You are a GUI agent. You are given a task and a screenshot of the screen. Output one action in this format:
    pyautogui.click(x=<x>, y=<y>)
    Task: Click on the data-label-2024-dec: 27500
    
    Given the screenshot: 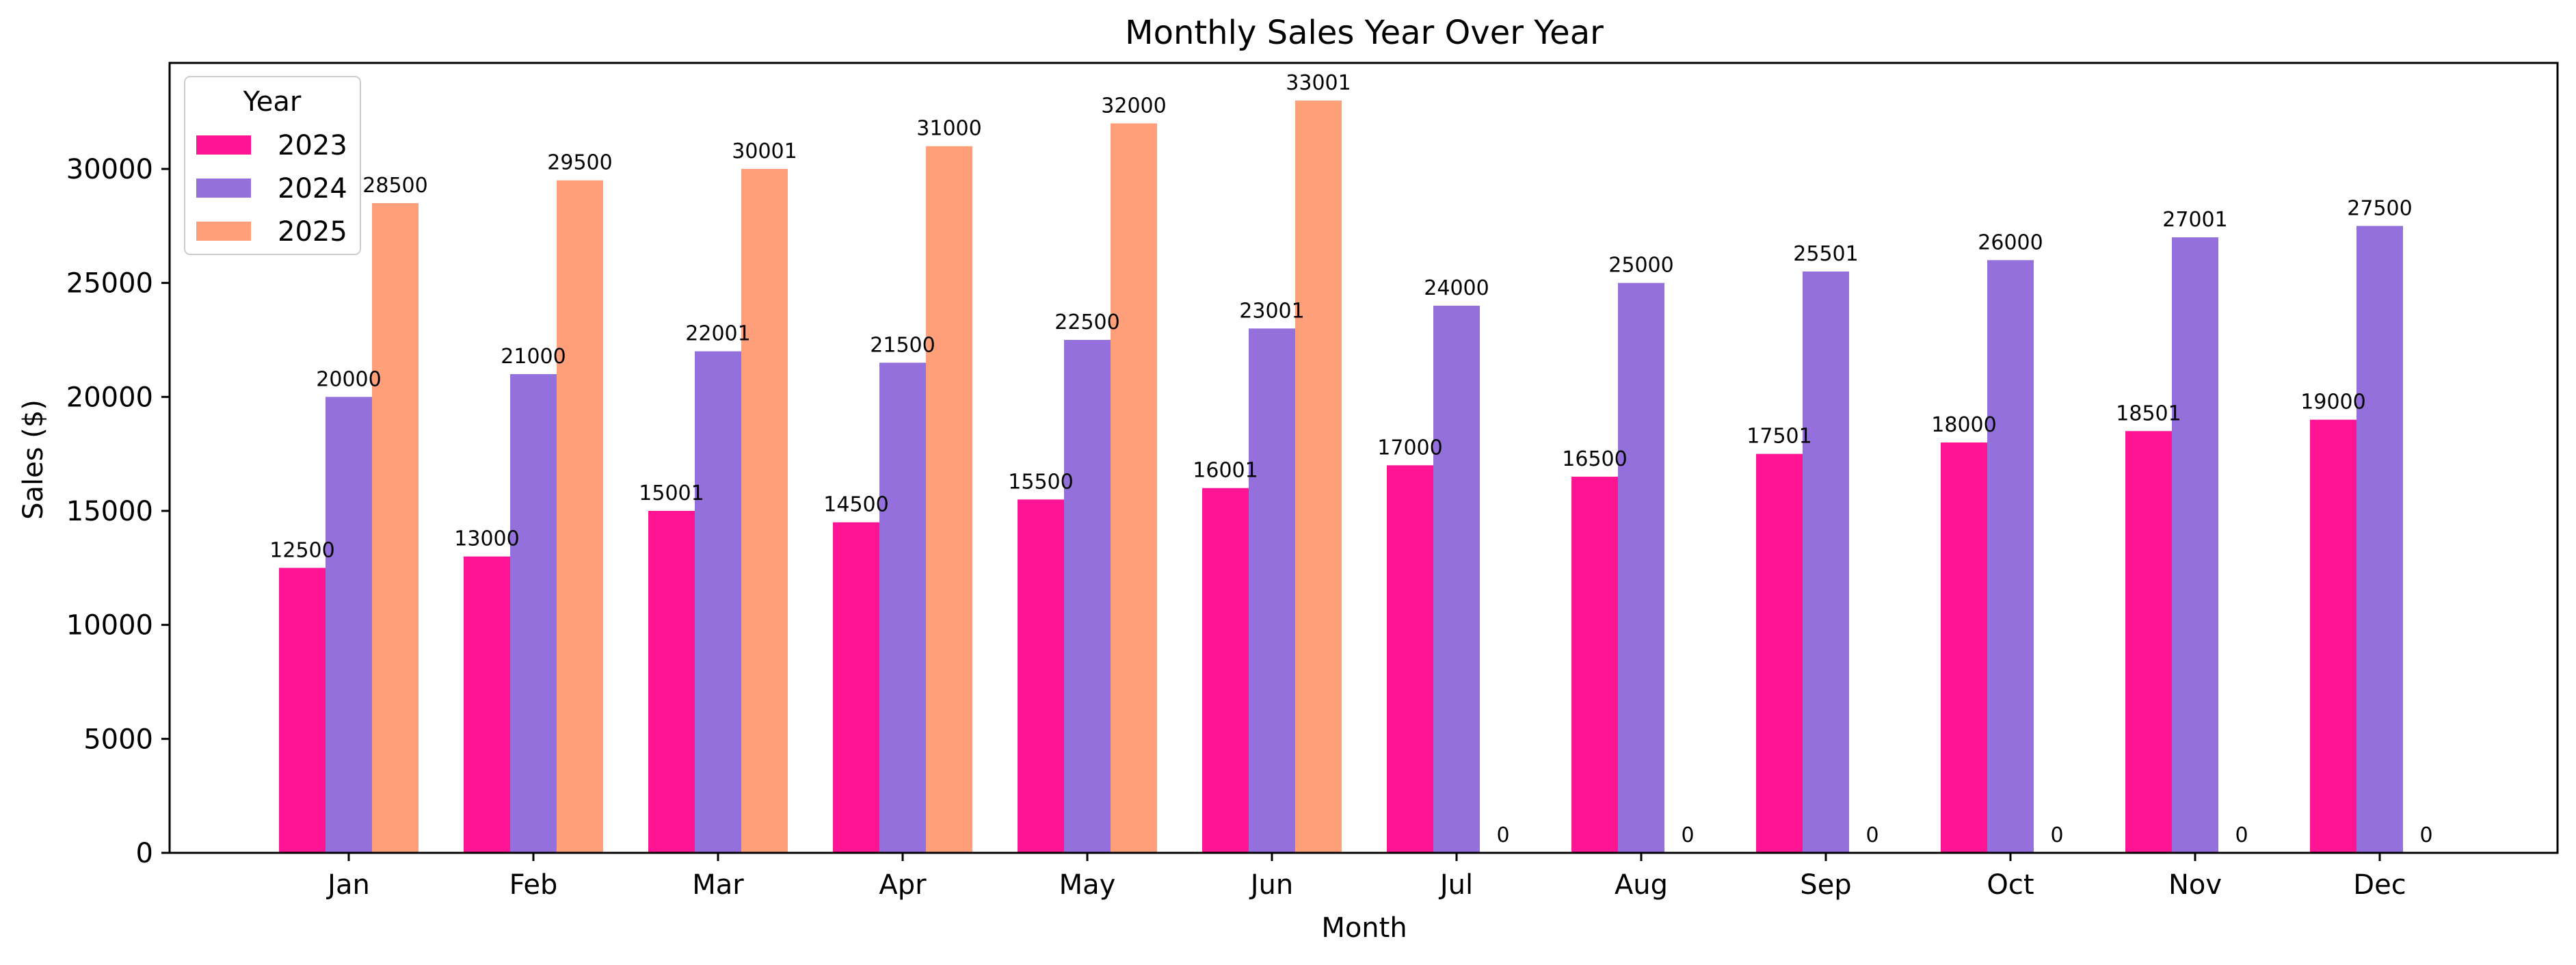 What is the action you would take?
    pyautogui.click(x=2379, y=208)
    